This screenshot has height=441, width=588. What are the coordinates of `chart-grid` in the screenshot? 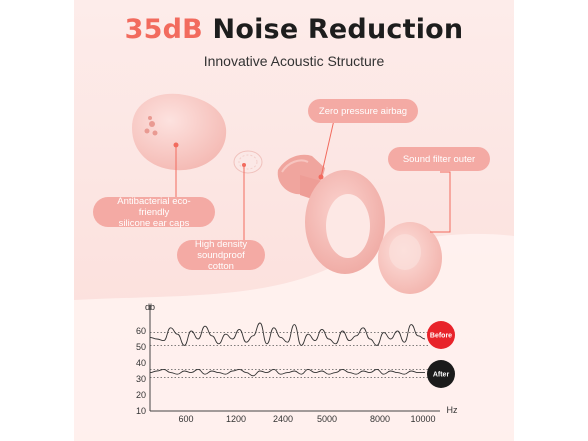 It's located at (289, 355).